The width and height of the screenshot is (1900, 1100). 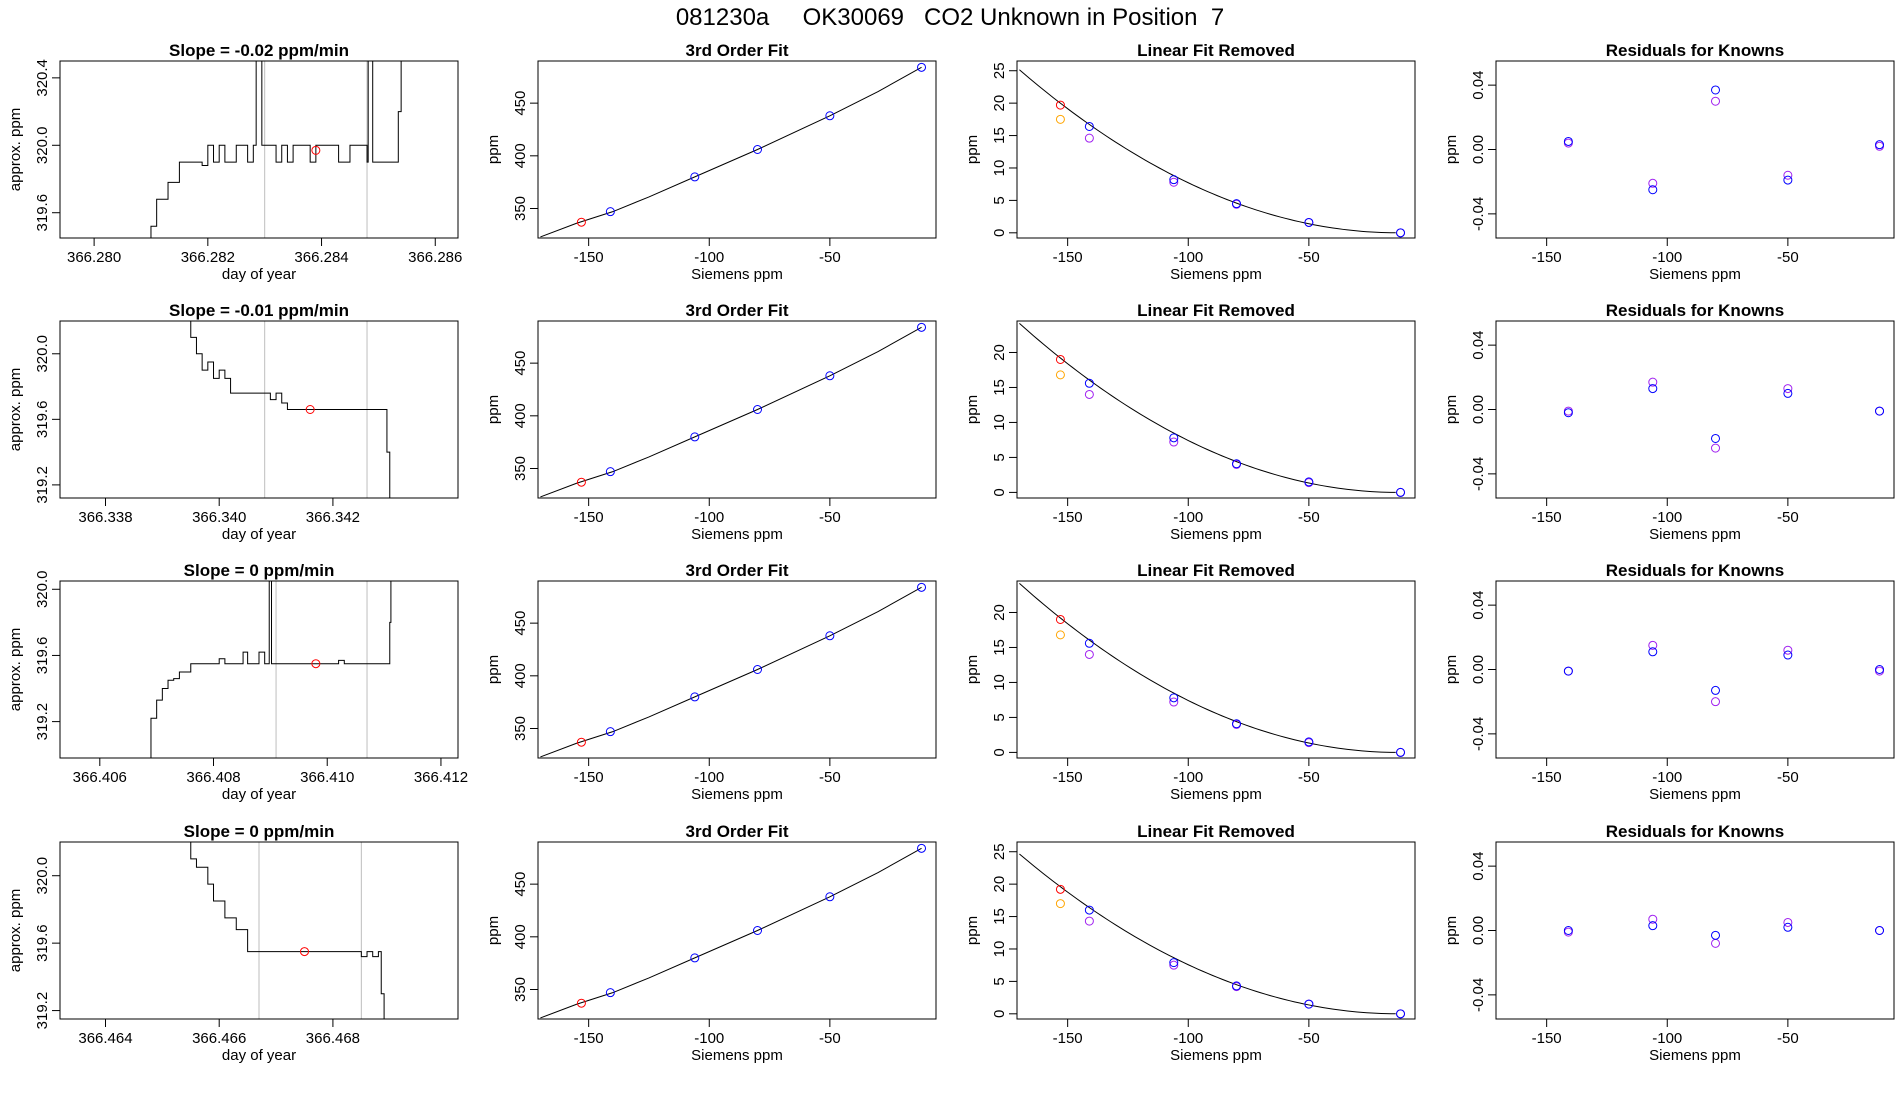 I want to click on x-tick-label: 366.406, so click(x=100, y=777).